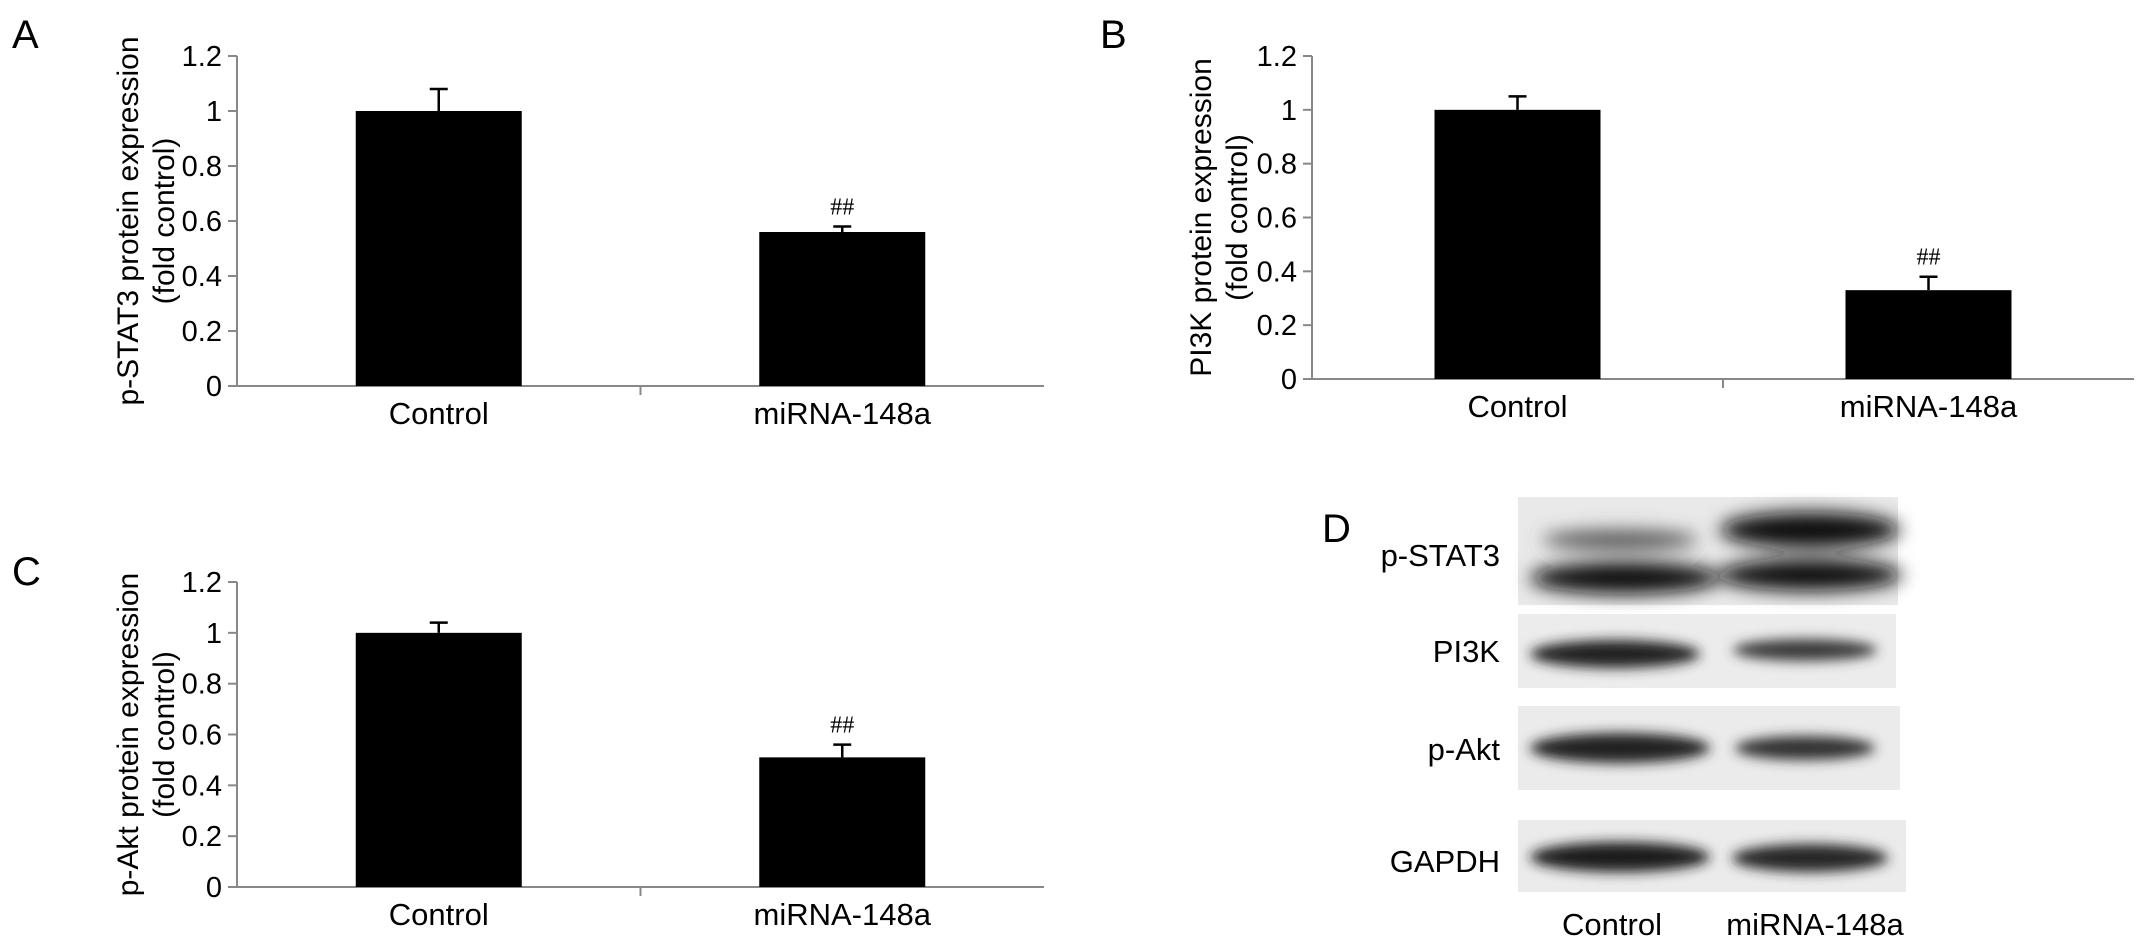  What do you see at coordinates (146, 220) in the screenshot?
I see `y-axis-title: p-STAT3 protein expression (fold control)` at bounding box center [146, 220].